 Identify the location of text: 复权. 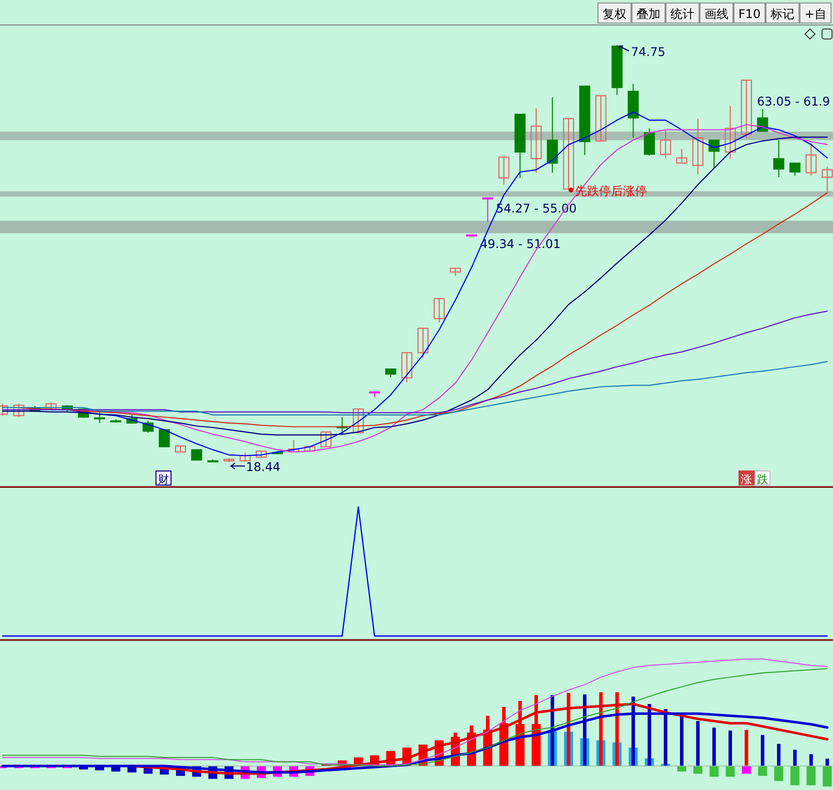
(614, 14).